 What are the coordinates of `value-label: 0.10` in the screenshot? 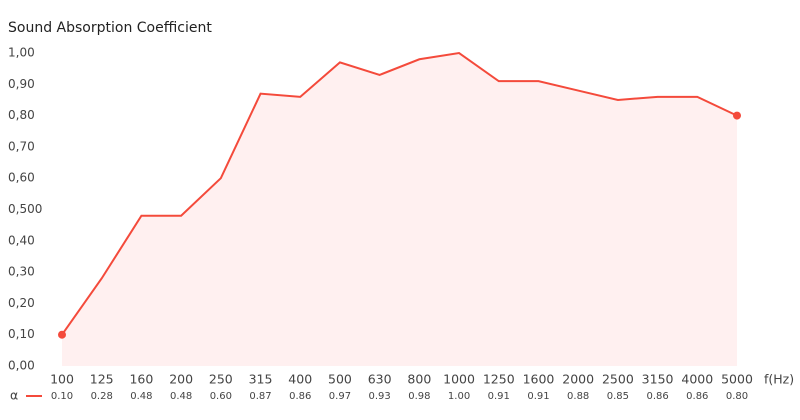 It's located at (62, 396).